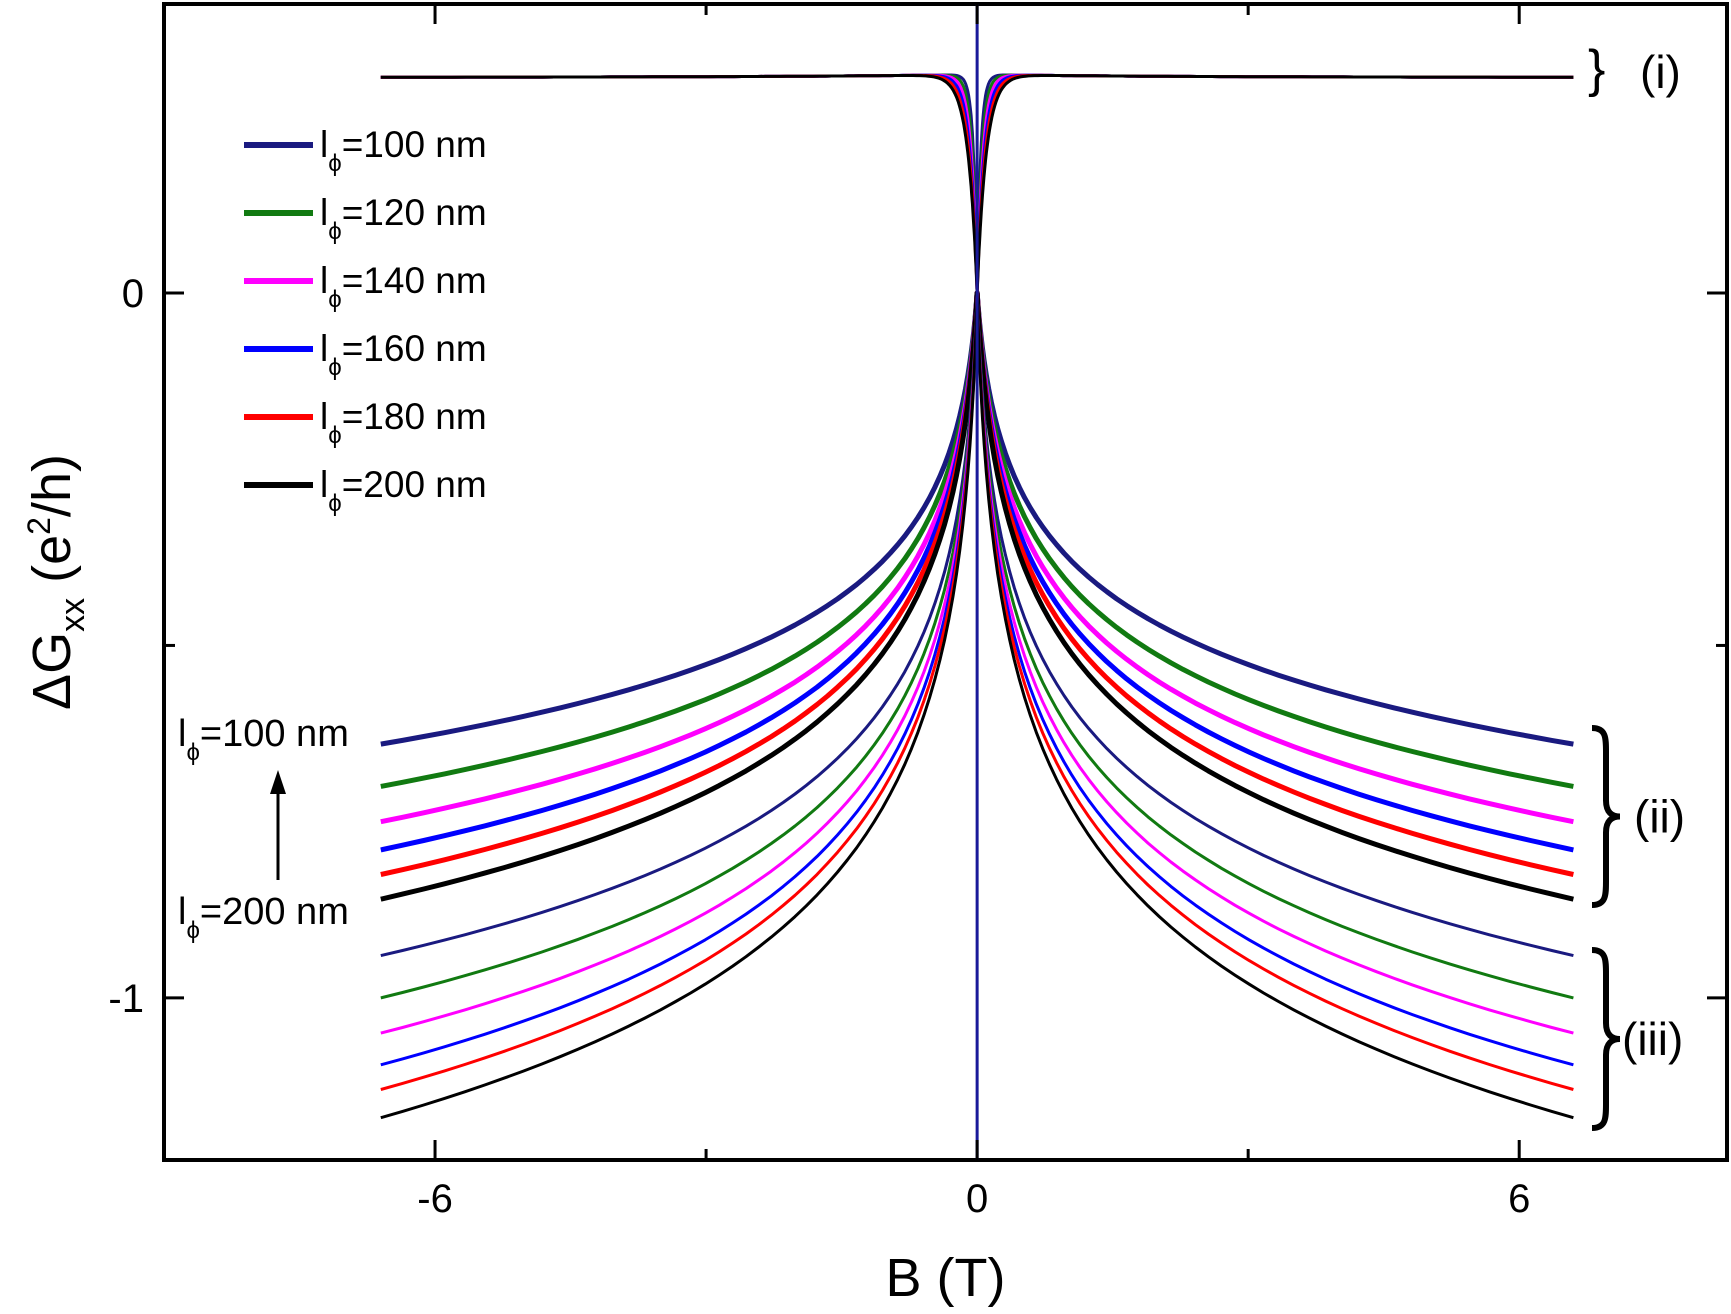 This screenshot has height=1314, width=1731. I want to click on annotation-bottom-sub: ϕ, so click(192, 930).